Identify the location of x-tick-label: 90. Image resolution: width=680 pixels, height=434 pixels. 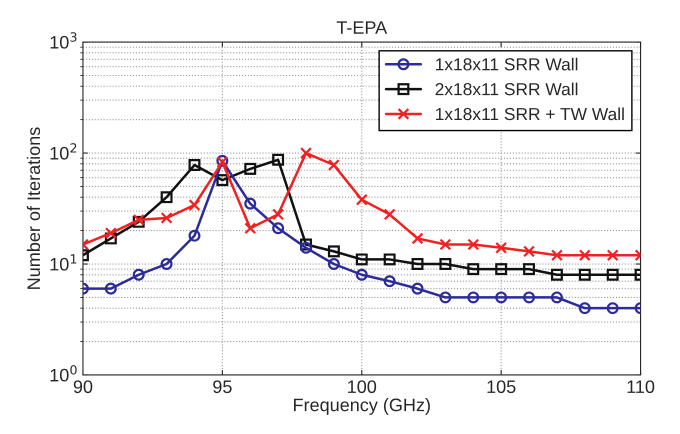
(83, 387).